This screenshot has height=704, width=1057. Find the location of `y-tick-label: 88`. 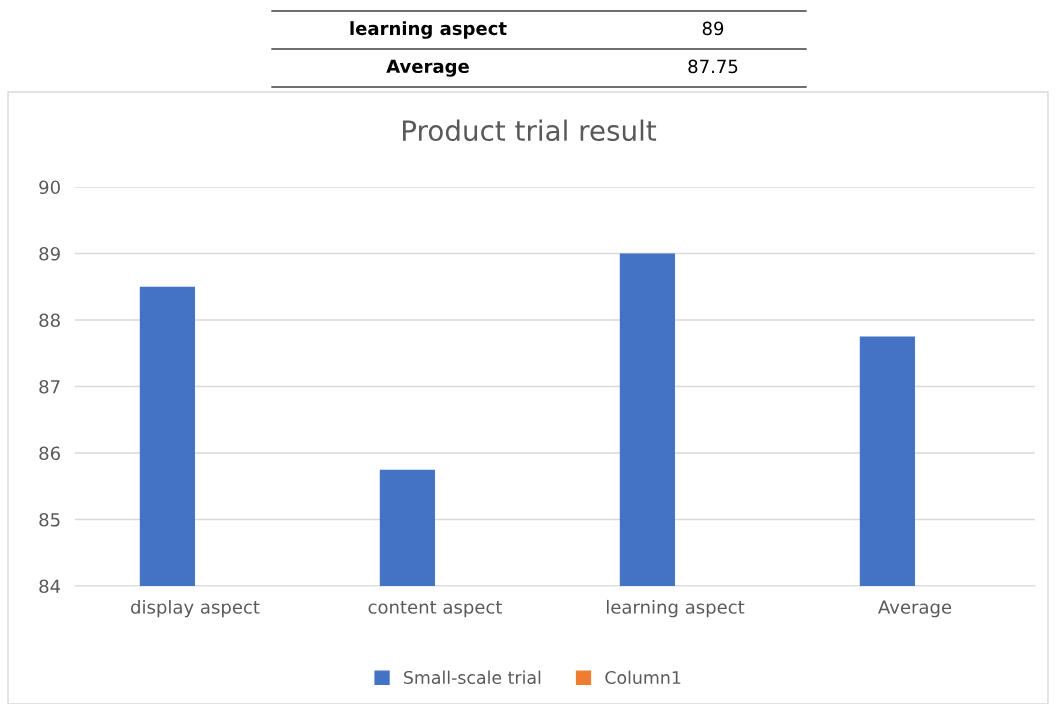

y-tick-label: 88 is located at coordinates (49, 320).